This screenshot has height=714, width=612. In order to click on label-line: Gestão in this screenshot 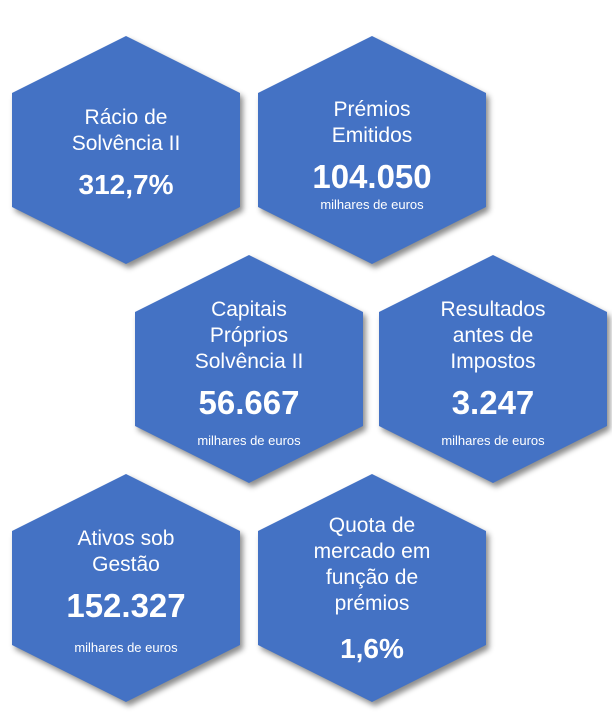, I will do `click(126, 564)`.